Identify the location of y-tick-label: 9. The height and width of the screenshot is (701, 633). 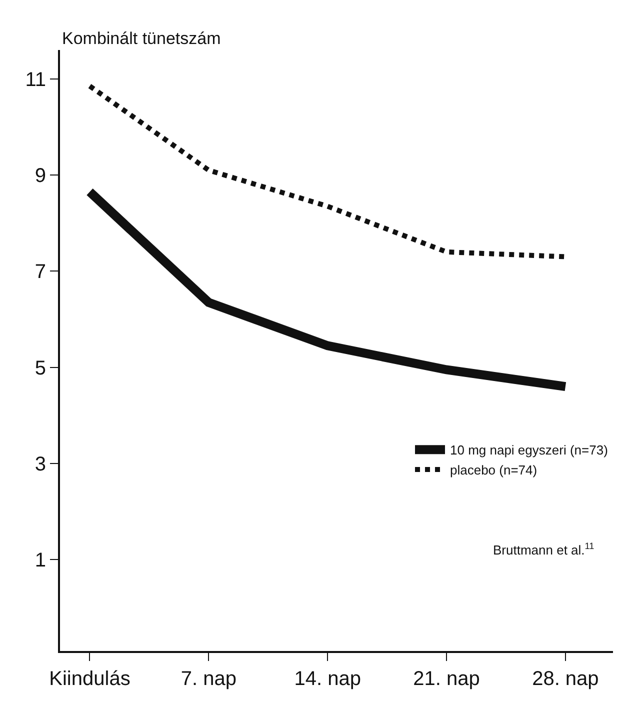
(40, 176).